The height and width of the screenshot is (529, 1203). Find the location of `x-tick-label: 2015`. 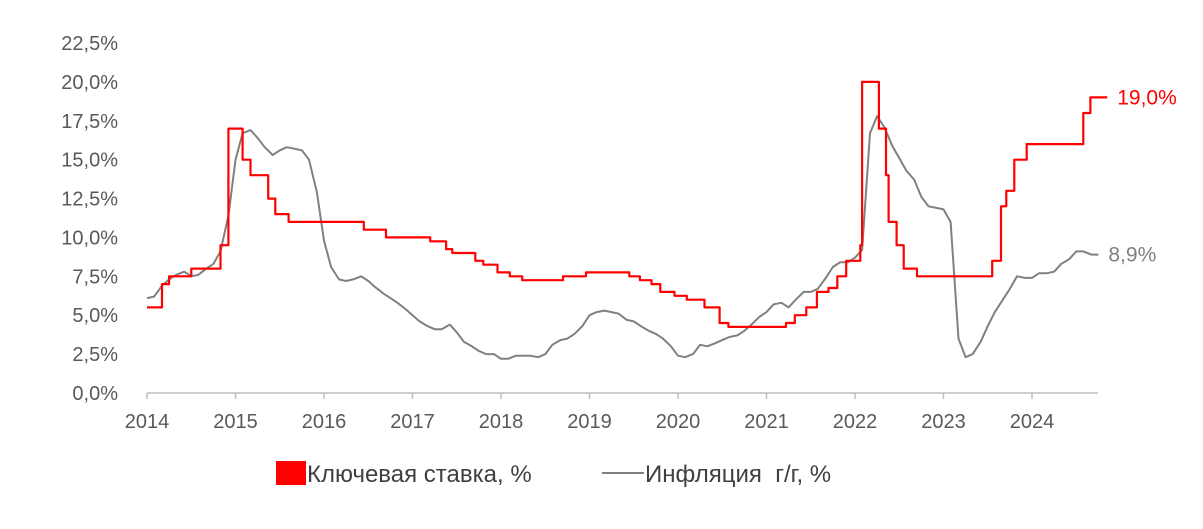

x-tick-label: 2015 is located at coordinates (235, 422).